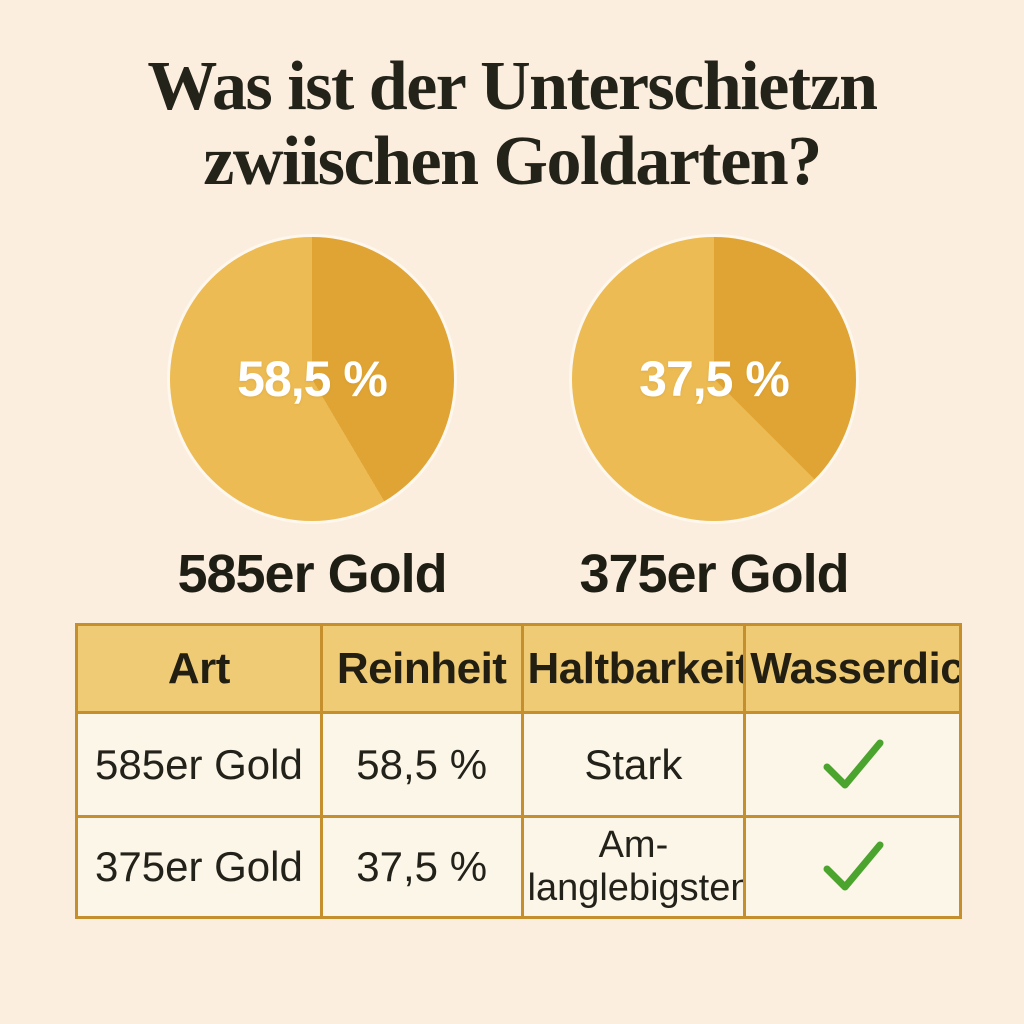  I want to click on title-line-2: zwiischen Goldarten?, so click(512, 161).